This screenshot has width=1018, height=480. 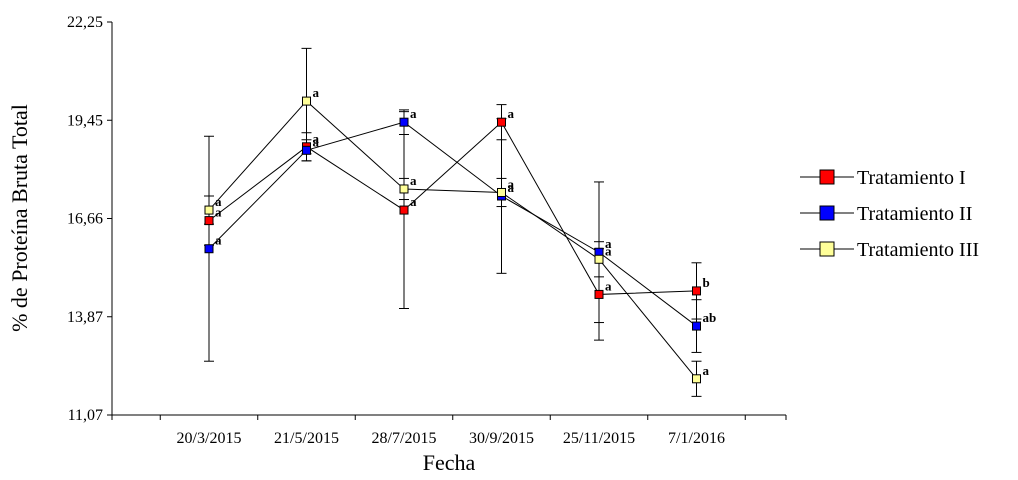 I want to click on significance-label: b, so click(x=706, y=282).